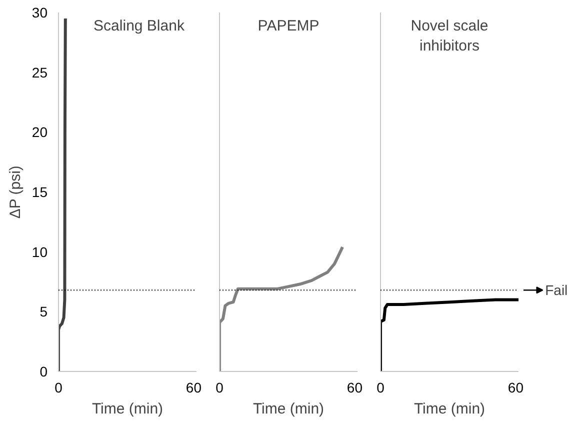  What do you see at coordinates (40, 12) in the screenshot?
I see `y-tick-label: 30` at bounding box center [40, 12].